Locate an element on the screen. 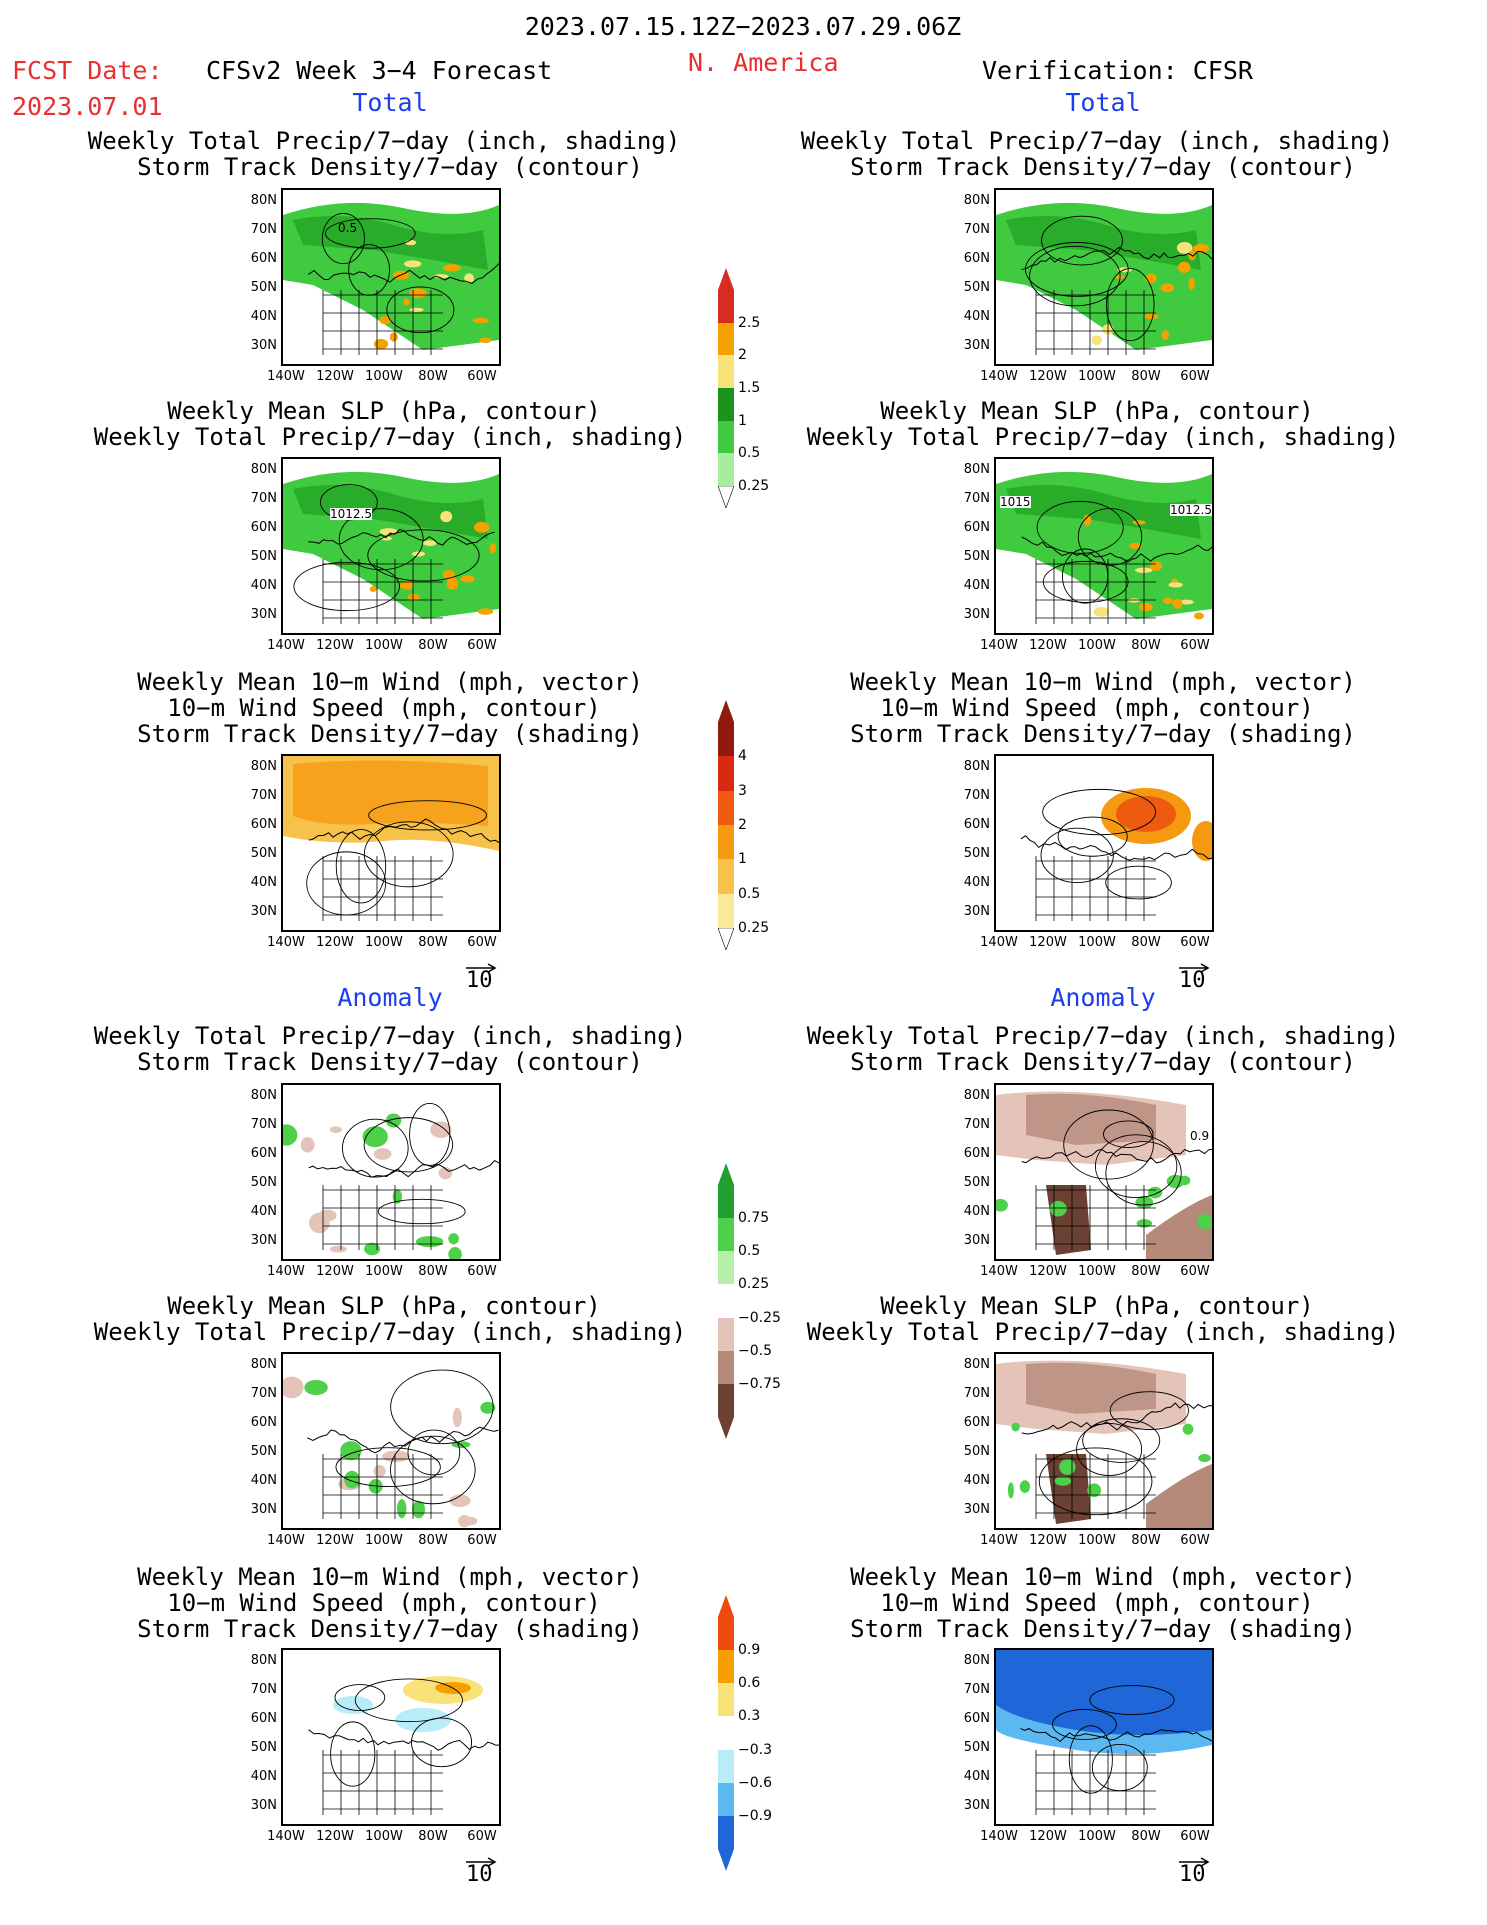 Image resolution: width=1487 pixels, height=1925 pixels. title-r3-r-2: 10−m Wind Speed (mph, contour) is located at coordinates (1097, 708).